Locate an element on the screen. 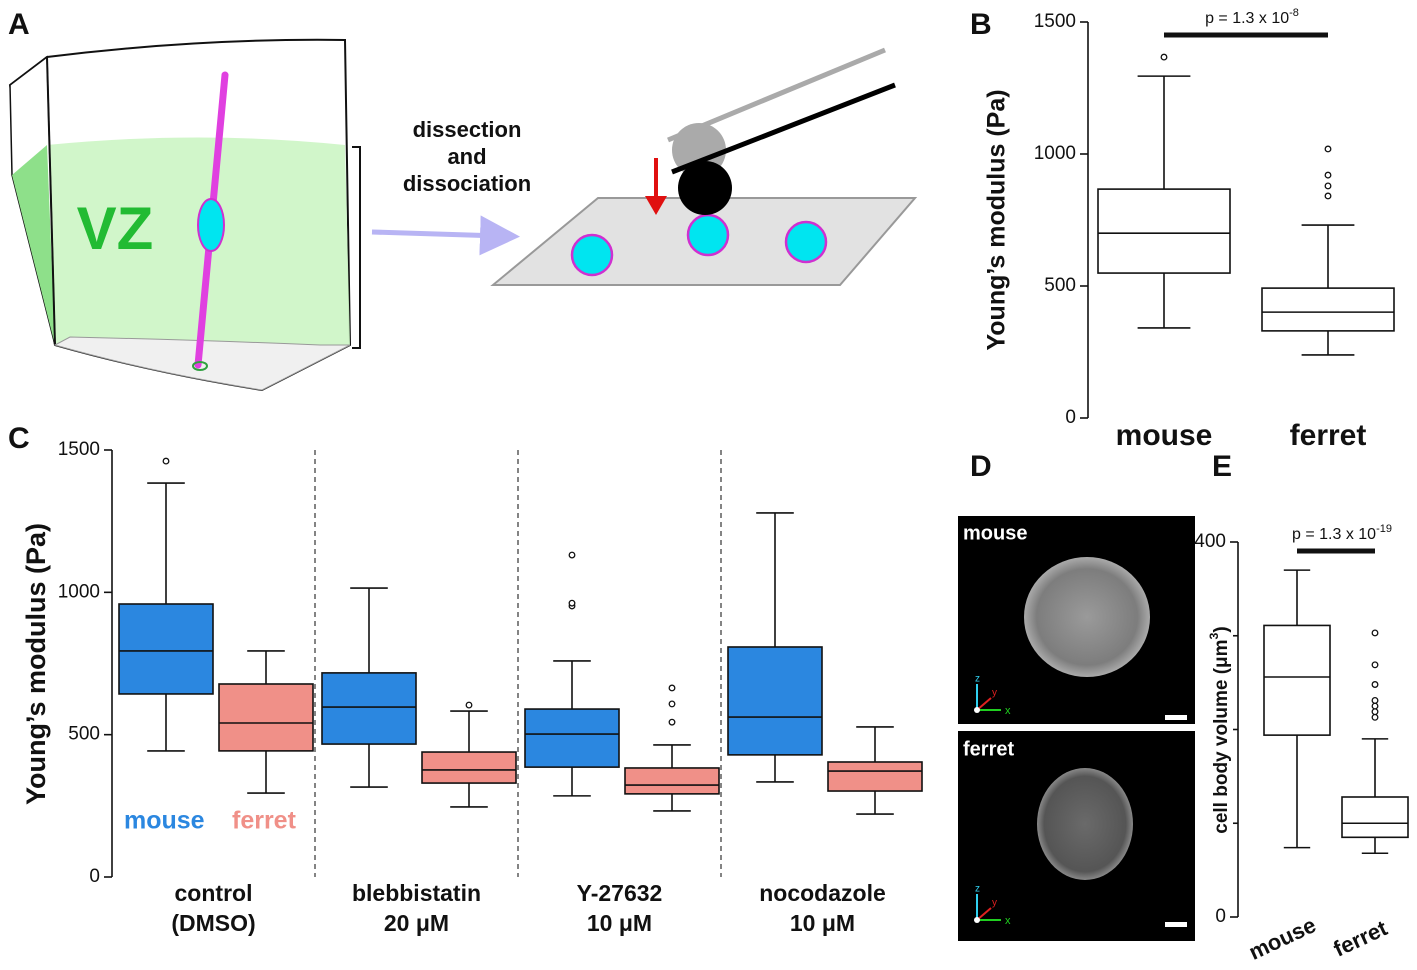 The image size is (1417, 970). axis-glyph-label: y is located at coordinates (994, 693).